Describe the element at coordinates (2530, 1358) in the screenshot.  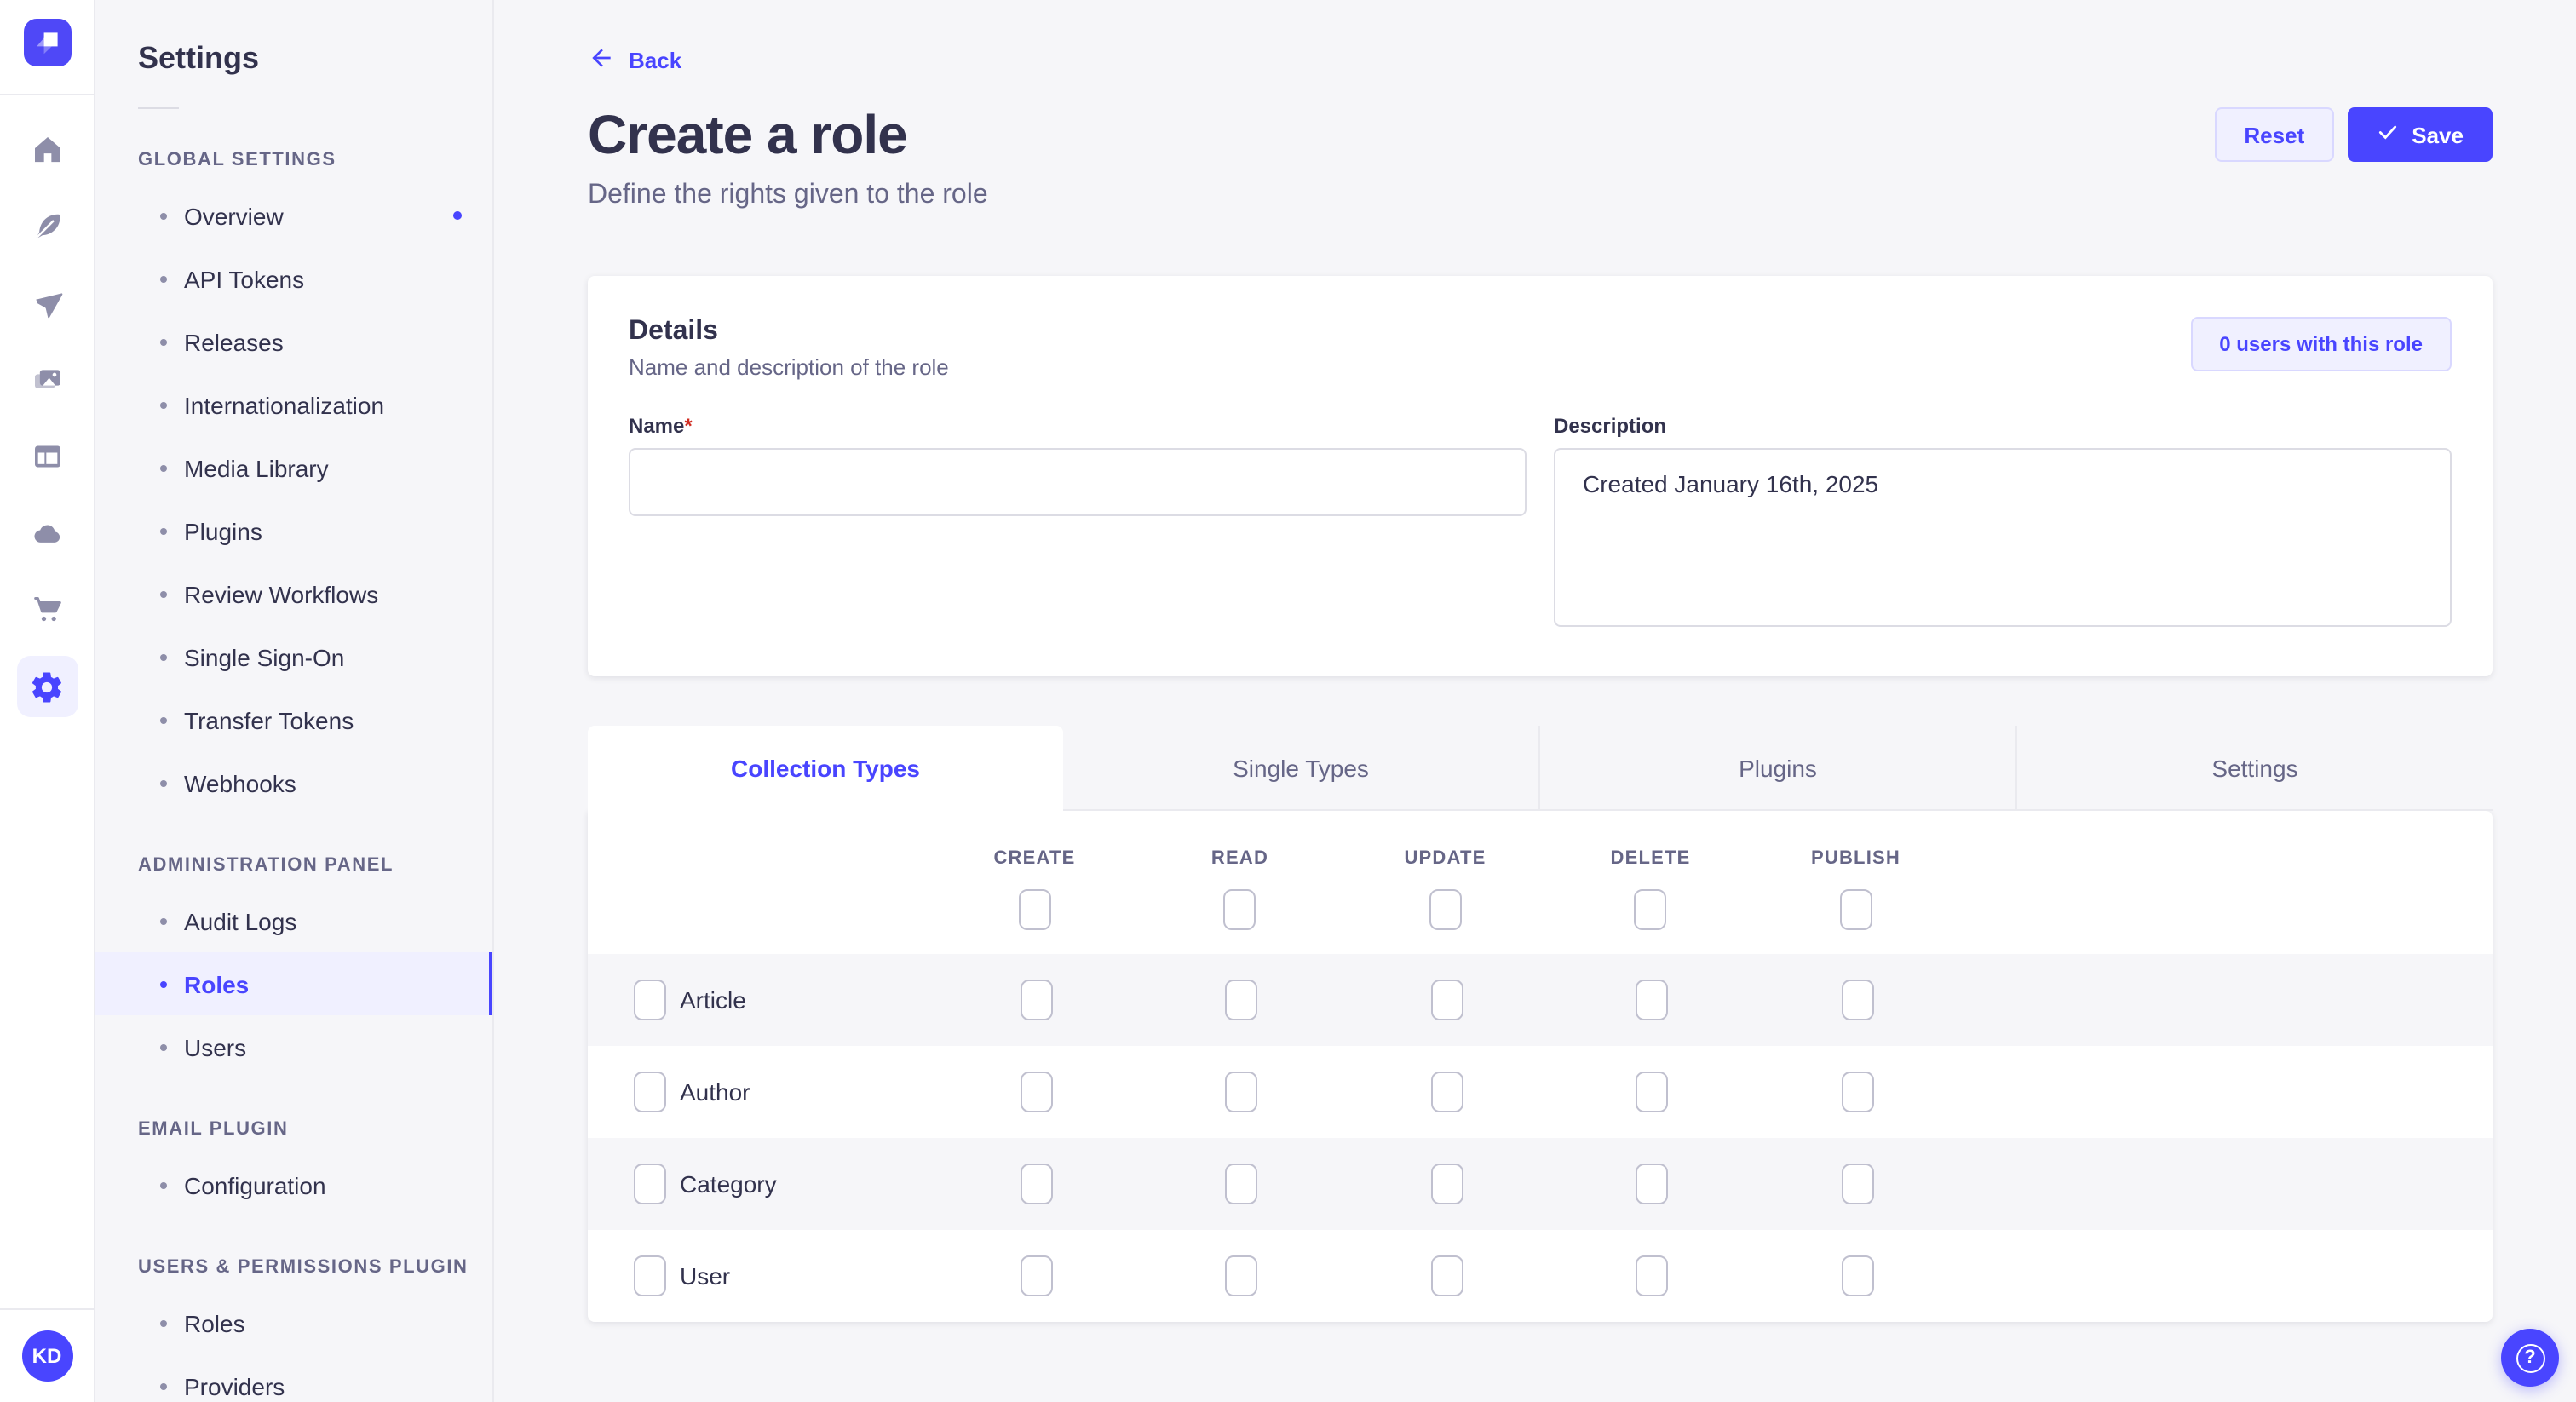
I see `help-button: ?` at that location.